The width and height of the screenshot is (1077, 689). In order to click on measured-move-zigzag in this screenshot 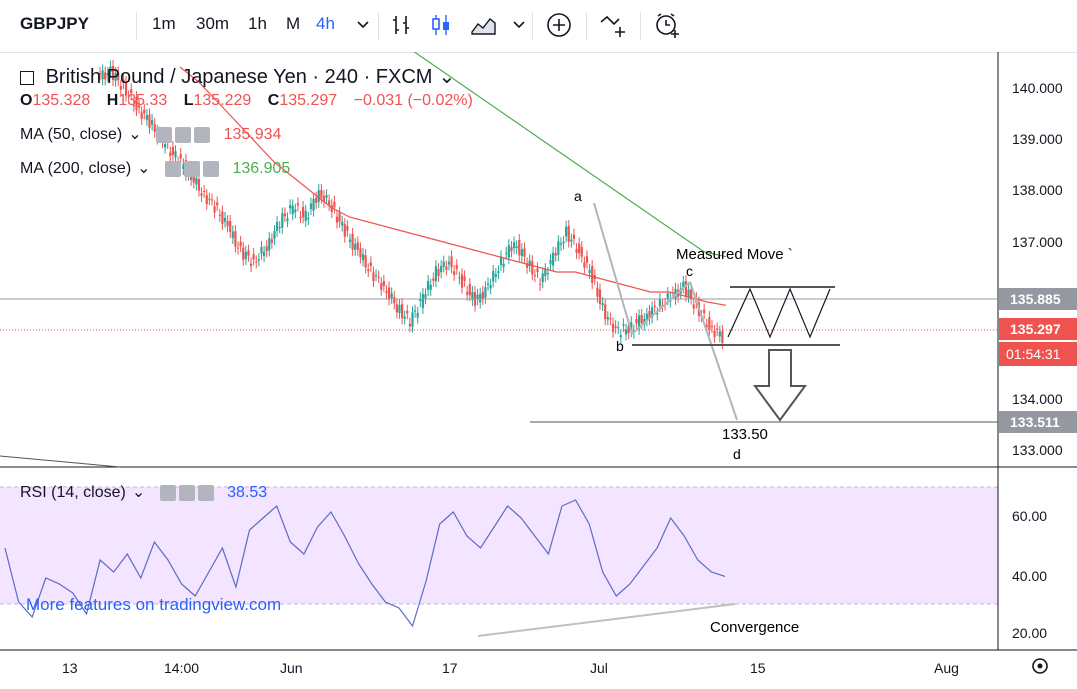, I will do `click(779, 313)`.